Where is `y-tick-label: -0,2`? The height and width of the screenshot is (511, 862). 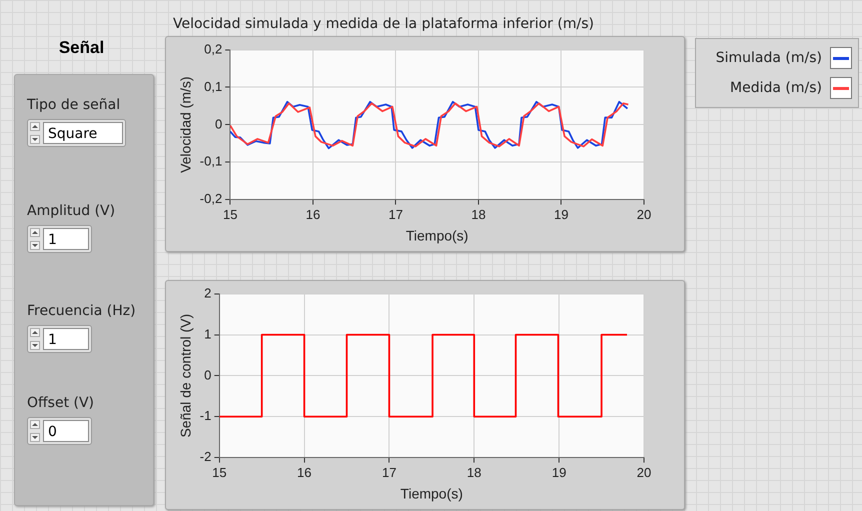
y-tick-label: -0,2 is located at coordinates (211, 198).